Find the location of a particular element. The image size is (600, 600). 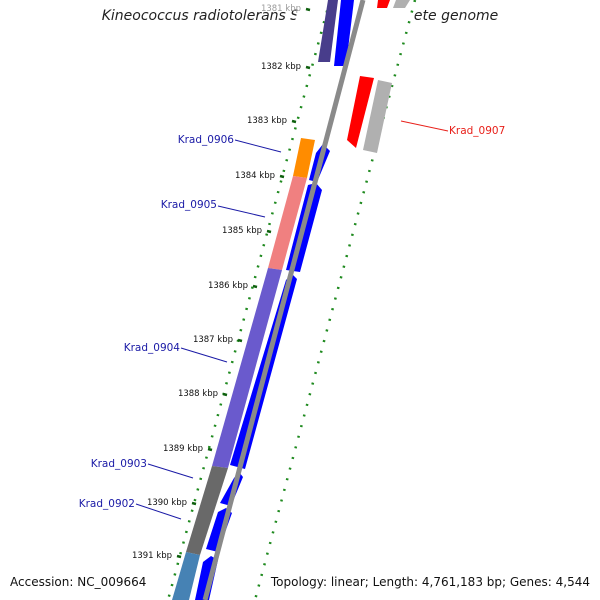

cog-segment-navy is located at coordinates (328, 31).